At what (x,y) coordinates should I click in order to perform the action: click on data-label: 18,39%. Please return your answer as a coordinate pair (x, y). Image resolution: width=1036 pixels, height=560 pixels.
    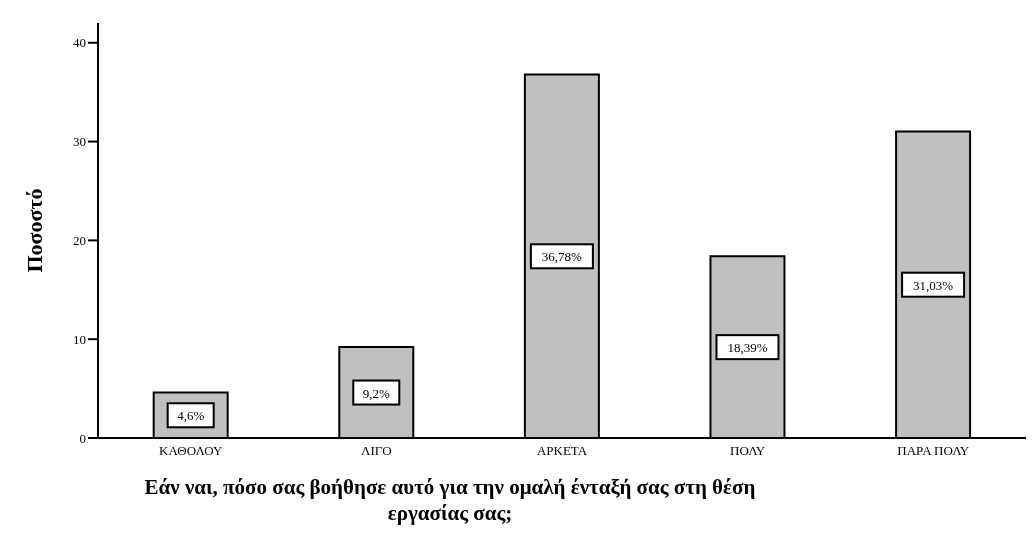
    Looking at the image, I should click on (747, 348).